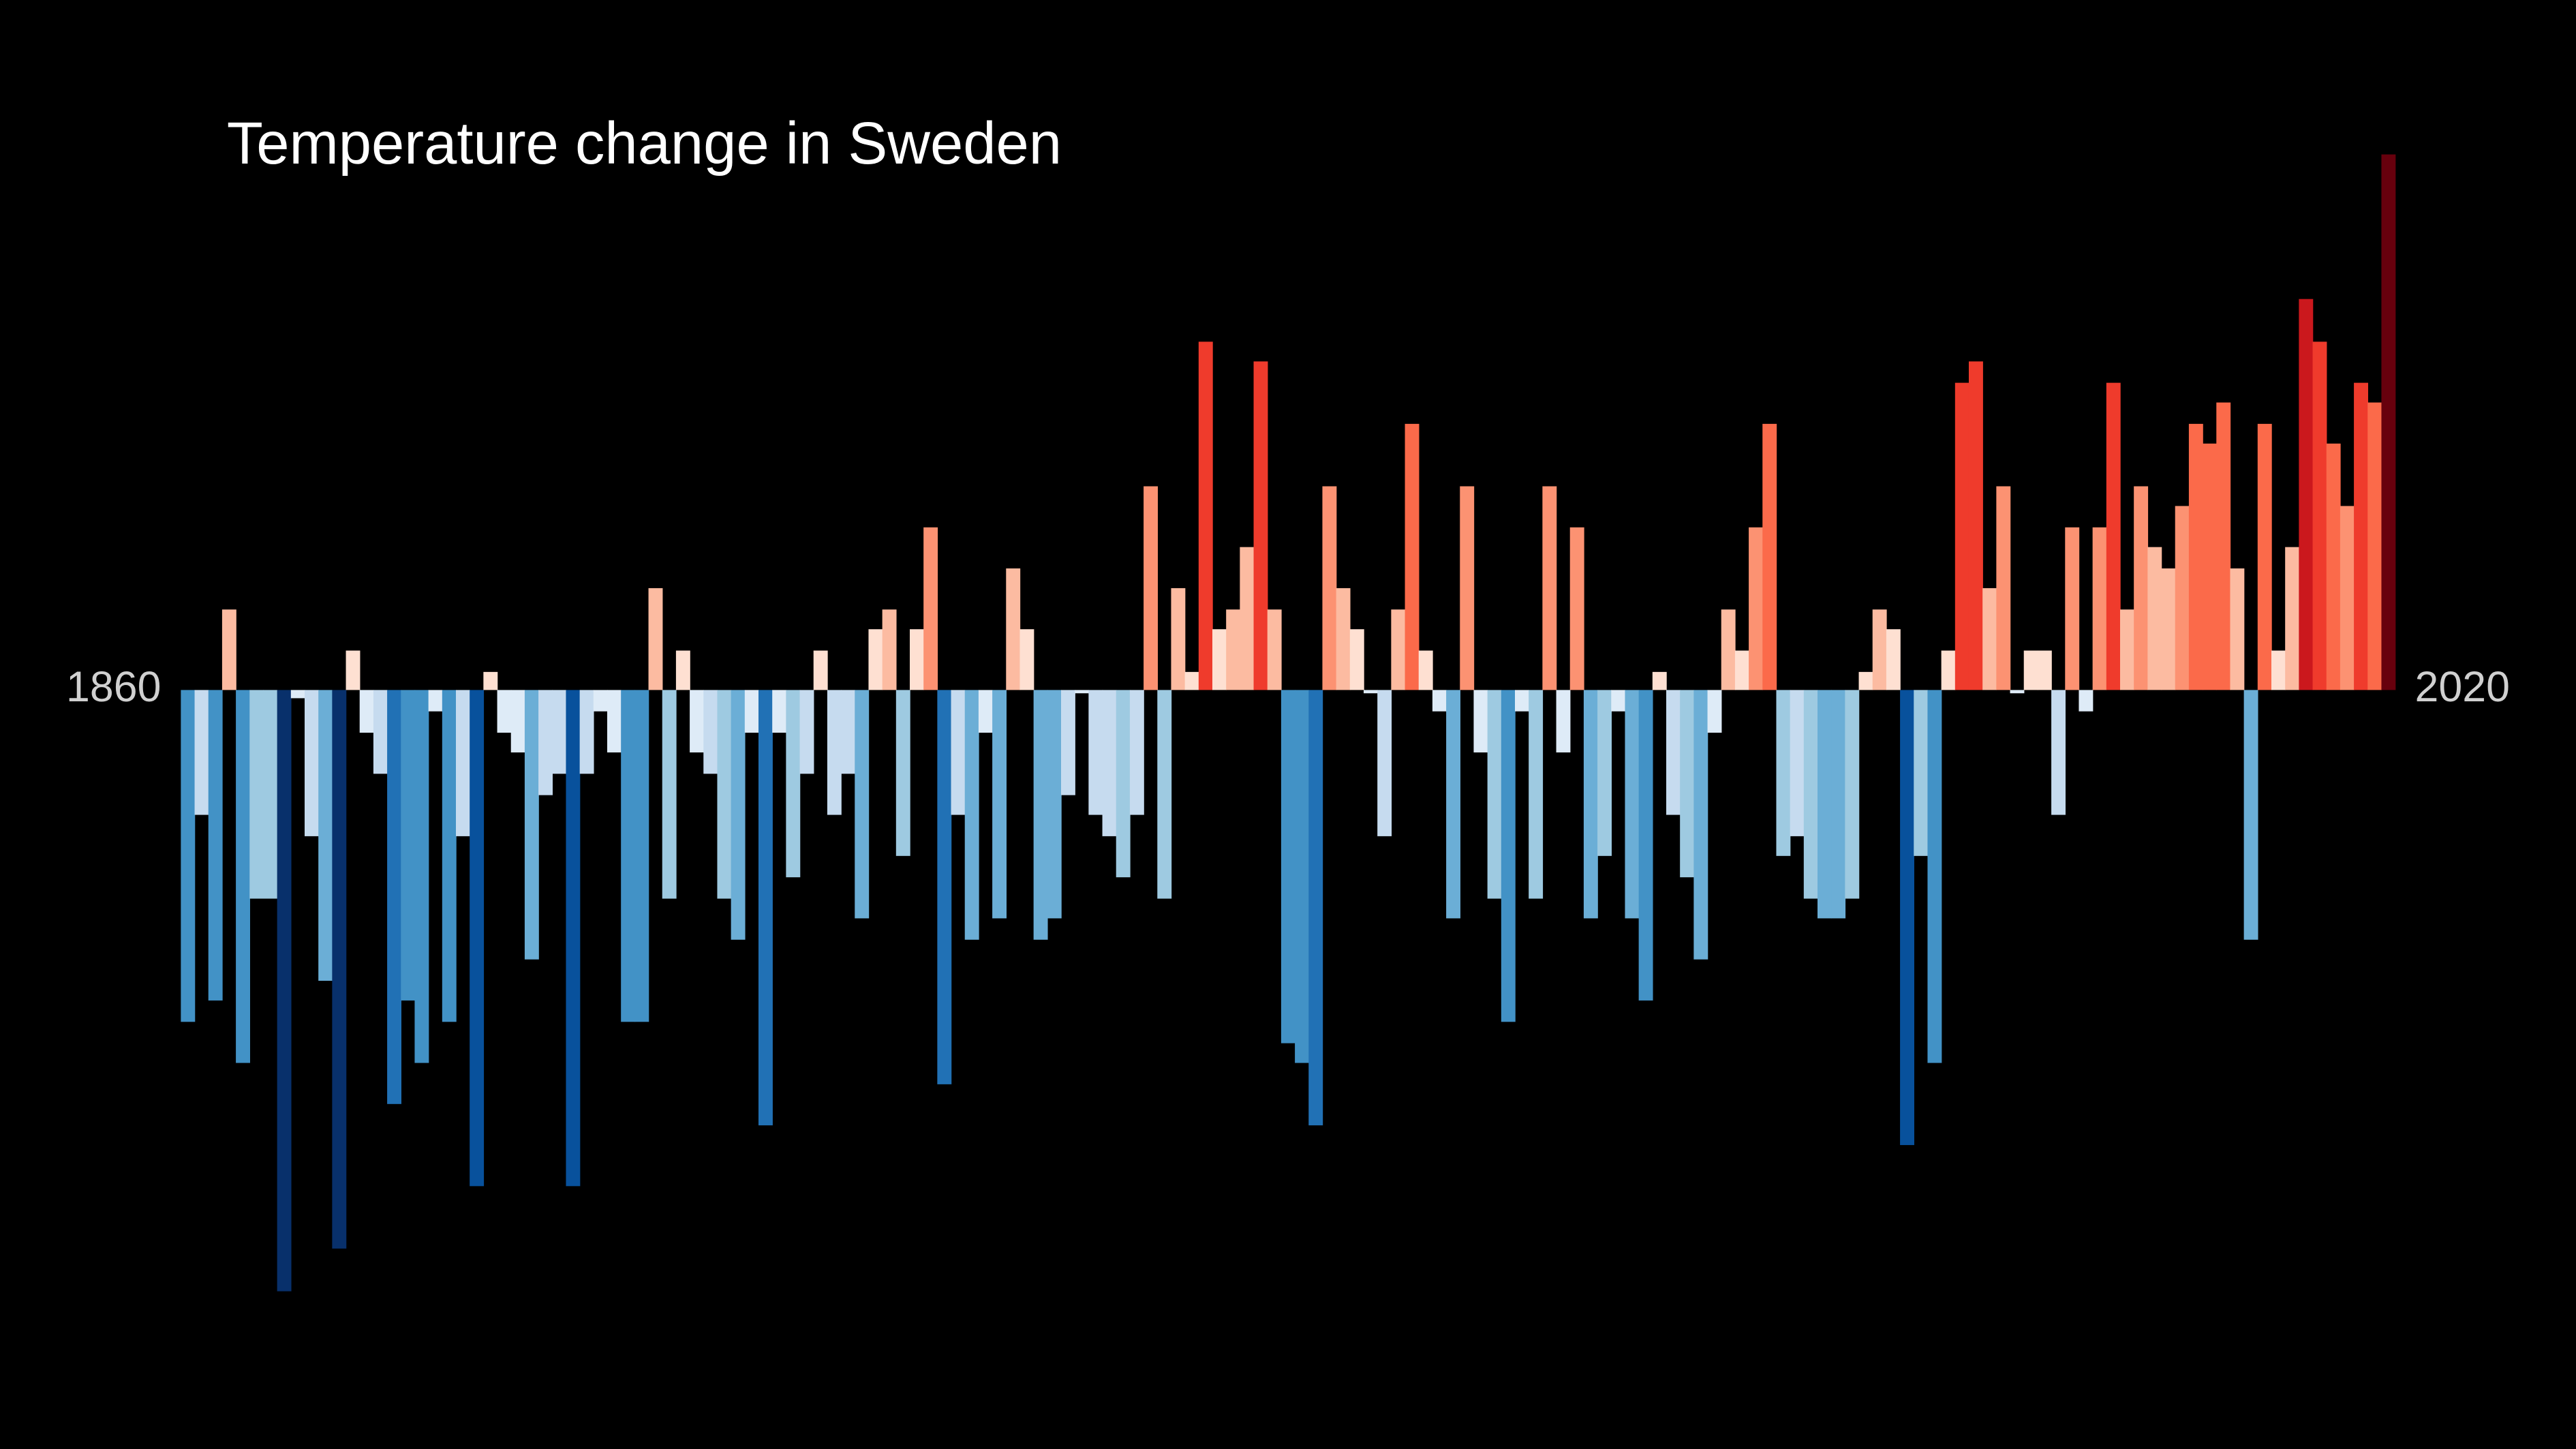 The width and height of the screenshot is (2576, 1449). What do you see at coordinates (2462, 687) in the screenshot?
I see `x-end-label: 2020` at bounding box center [2462, 687].